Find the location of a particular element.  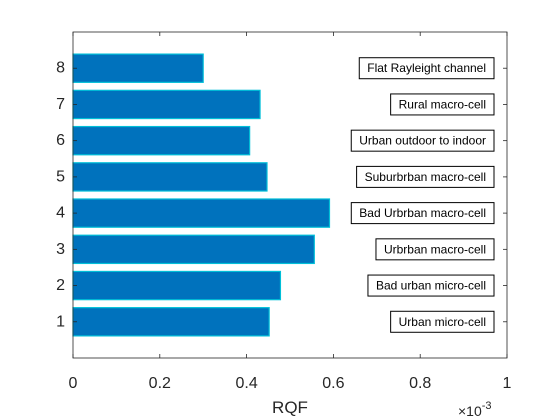

annotation-text: Suburbrban macro-cell is located at coordinates (425, 177).